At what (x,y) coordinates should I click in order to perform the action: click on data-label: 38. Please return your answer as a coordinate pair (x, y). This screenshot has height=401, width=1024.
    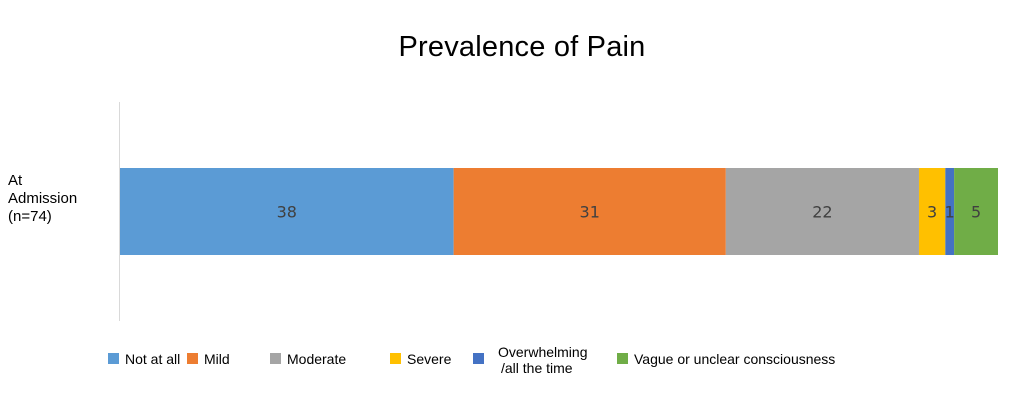
    Looking at the image, I should click on (287, 212).